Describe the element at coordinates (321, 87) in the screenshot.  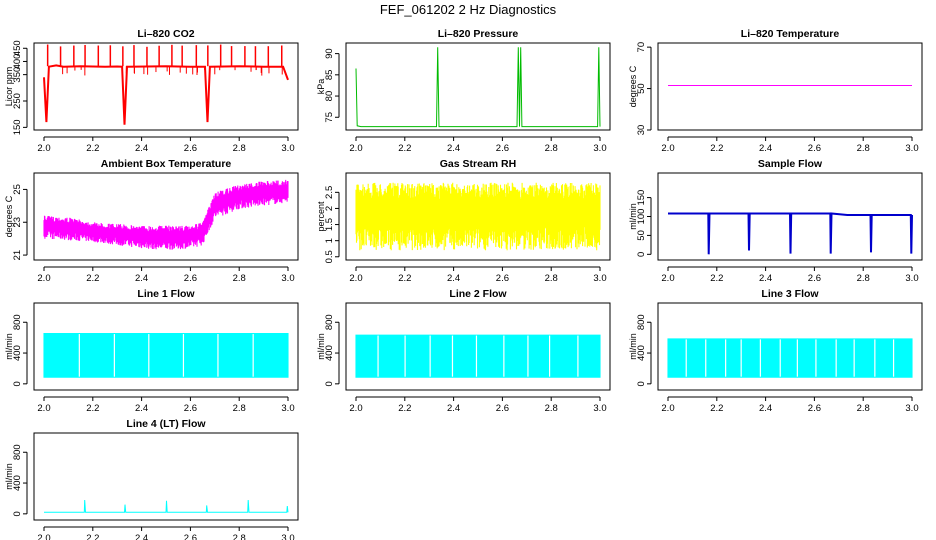
I see `y-axis-label: kPa` at that location.